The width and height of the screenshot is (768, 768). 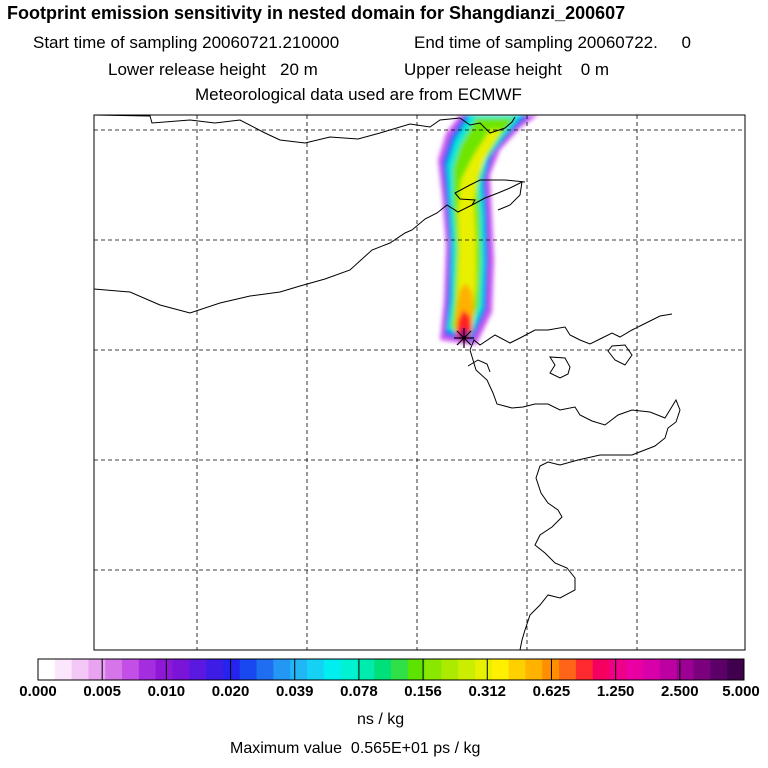 I want to click on colorbar-tick-label: 2.500, so click(x=680, y=691).